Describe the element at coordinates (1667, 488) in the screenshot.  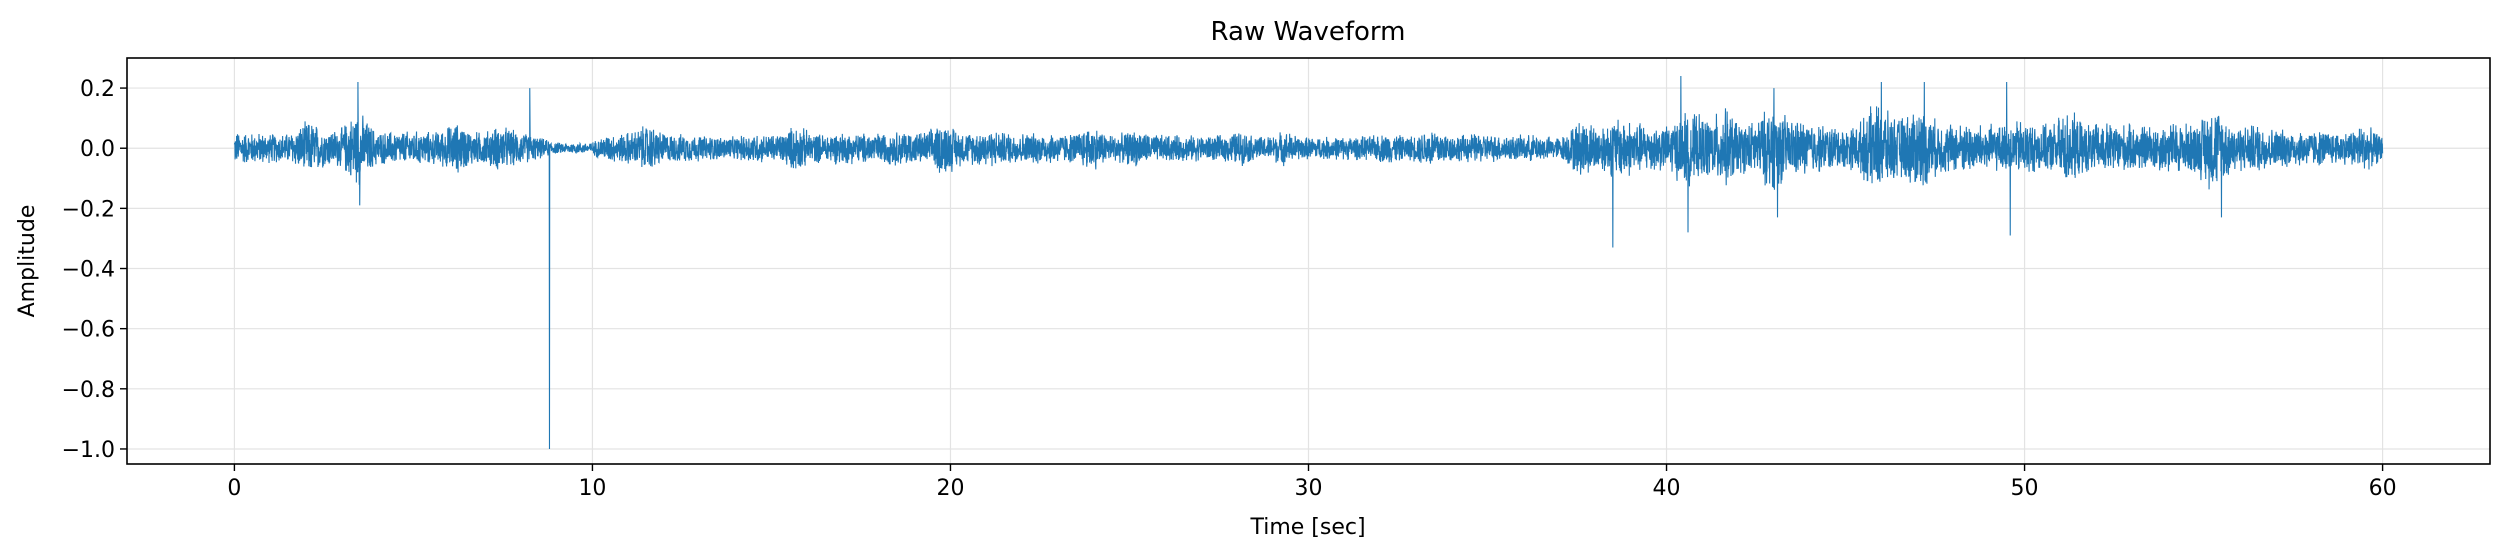
I see `x-tick-label: 40` at that location.